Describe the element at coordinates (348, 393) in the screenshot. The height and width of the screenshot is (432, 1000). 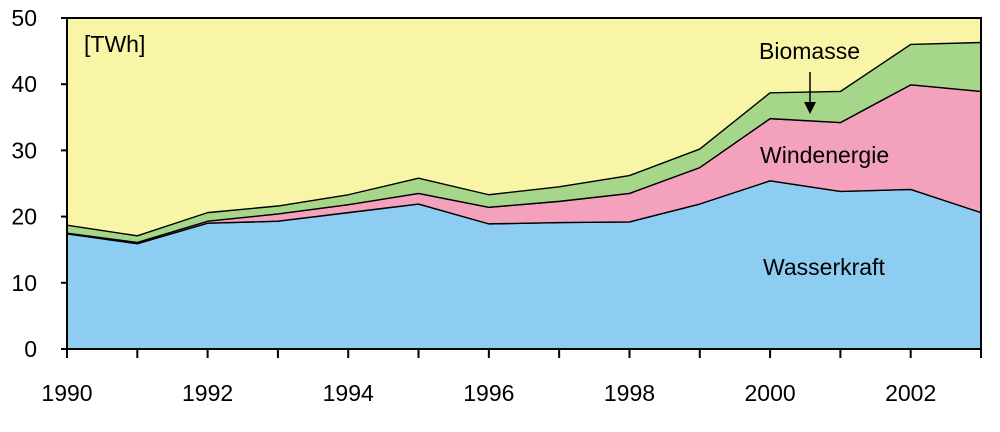
I see `x-tick-label: 1994` at that location.